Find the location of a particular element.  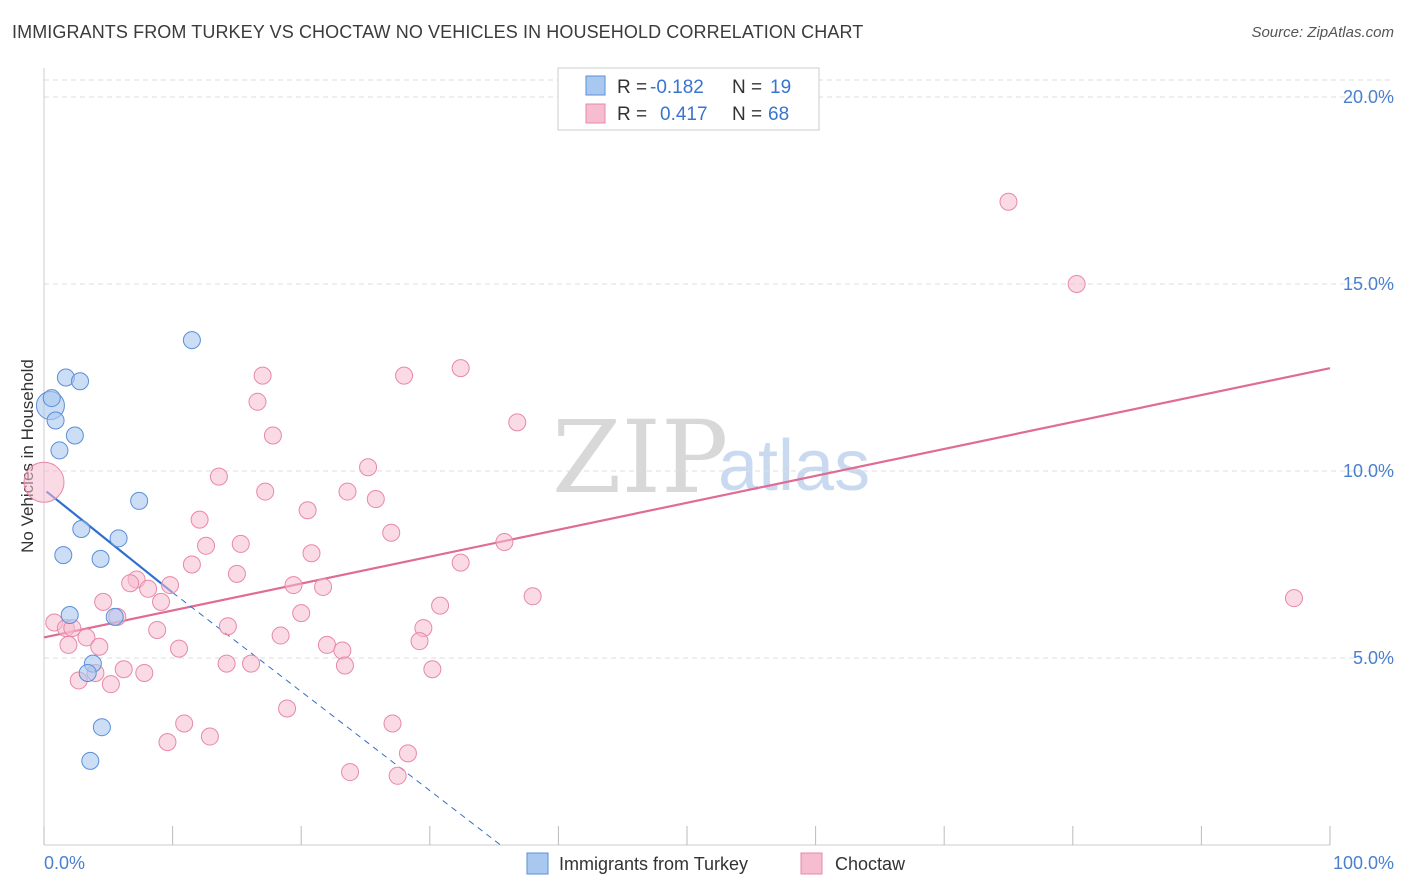

y-tick-label-3: 20.0% is located at coordinates (1368, 97).